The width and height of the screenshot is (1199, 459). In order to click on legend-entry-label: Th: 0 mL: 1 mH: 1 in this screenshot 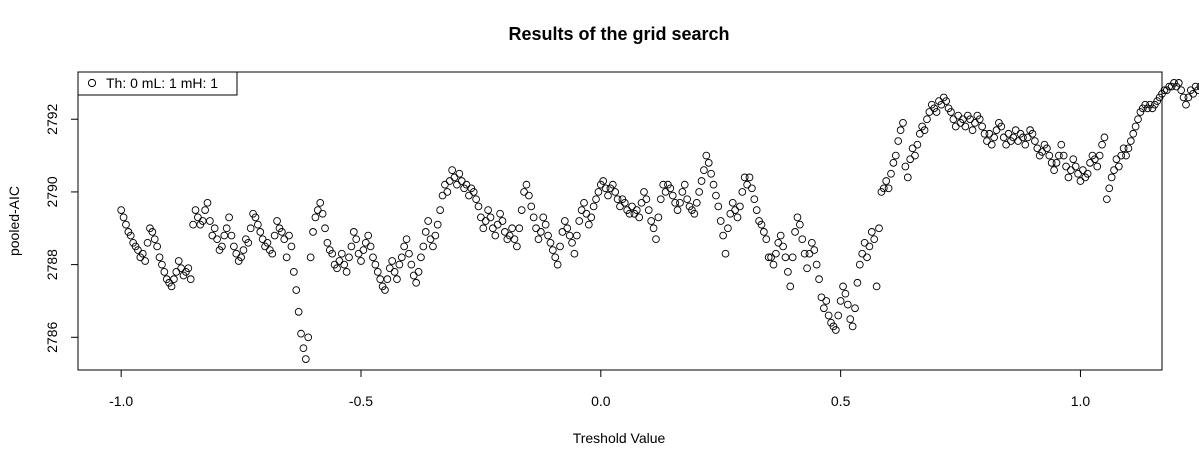, I will do `click(162, 83)`.